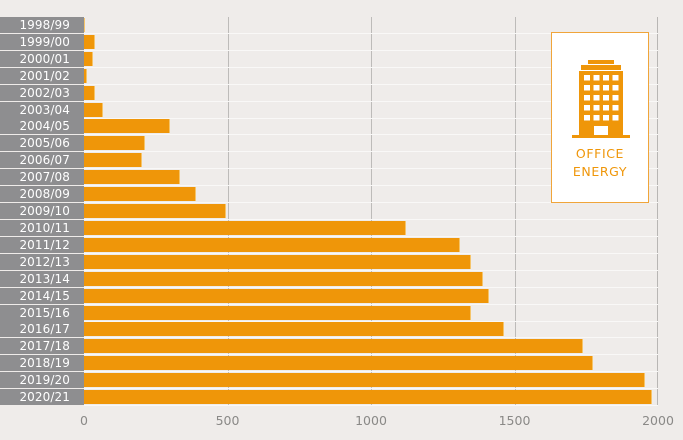  What do you see at coordinates (42, 109) in the screenshot?
I see `category-label: 2003/04` at bounding box center [42, 109].